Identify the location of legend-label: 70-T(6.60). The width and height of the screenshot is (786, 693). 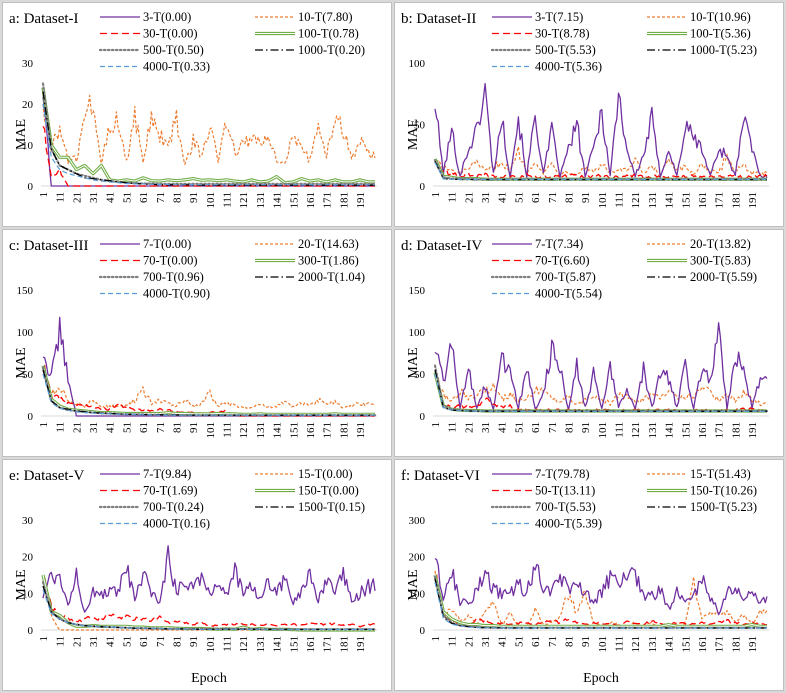
(562, 261).